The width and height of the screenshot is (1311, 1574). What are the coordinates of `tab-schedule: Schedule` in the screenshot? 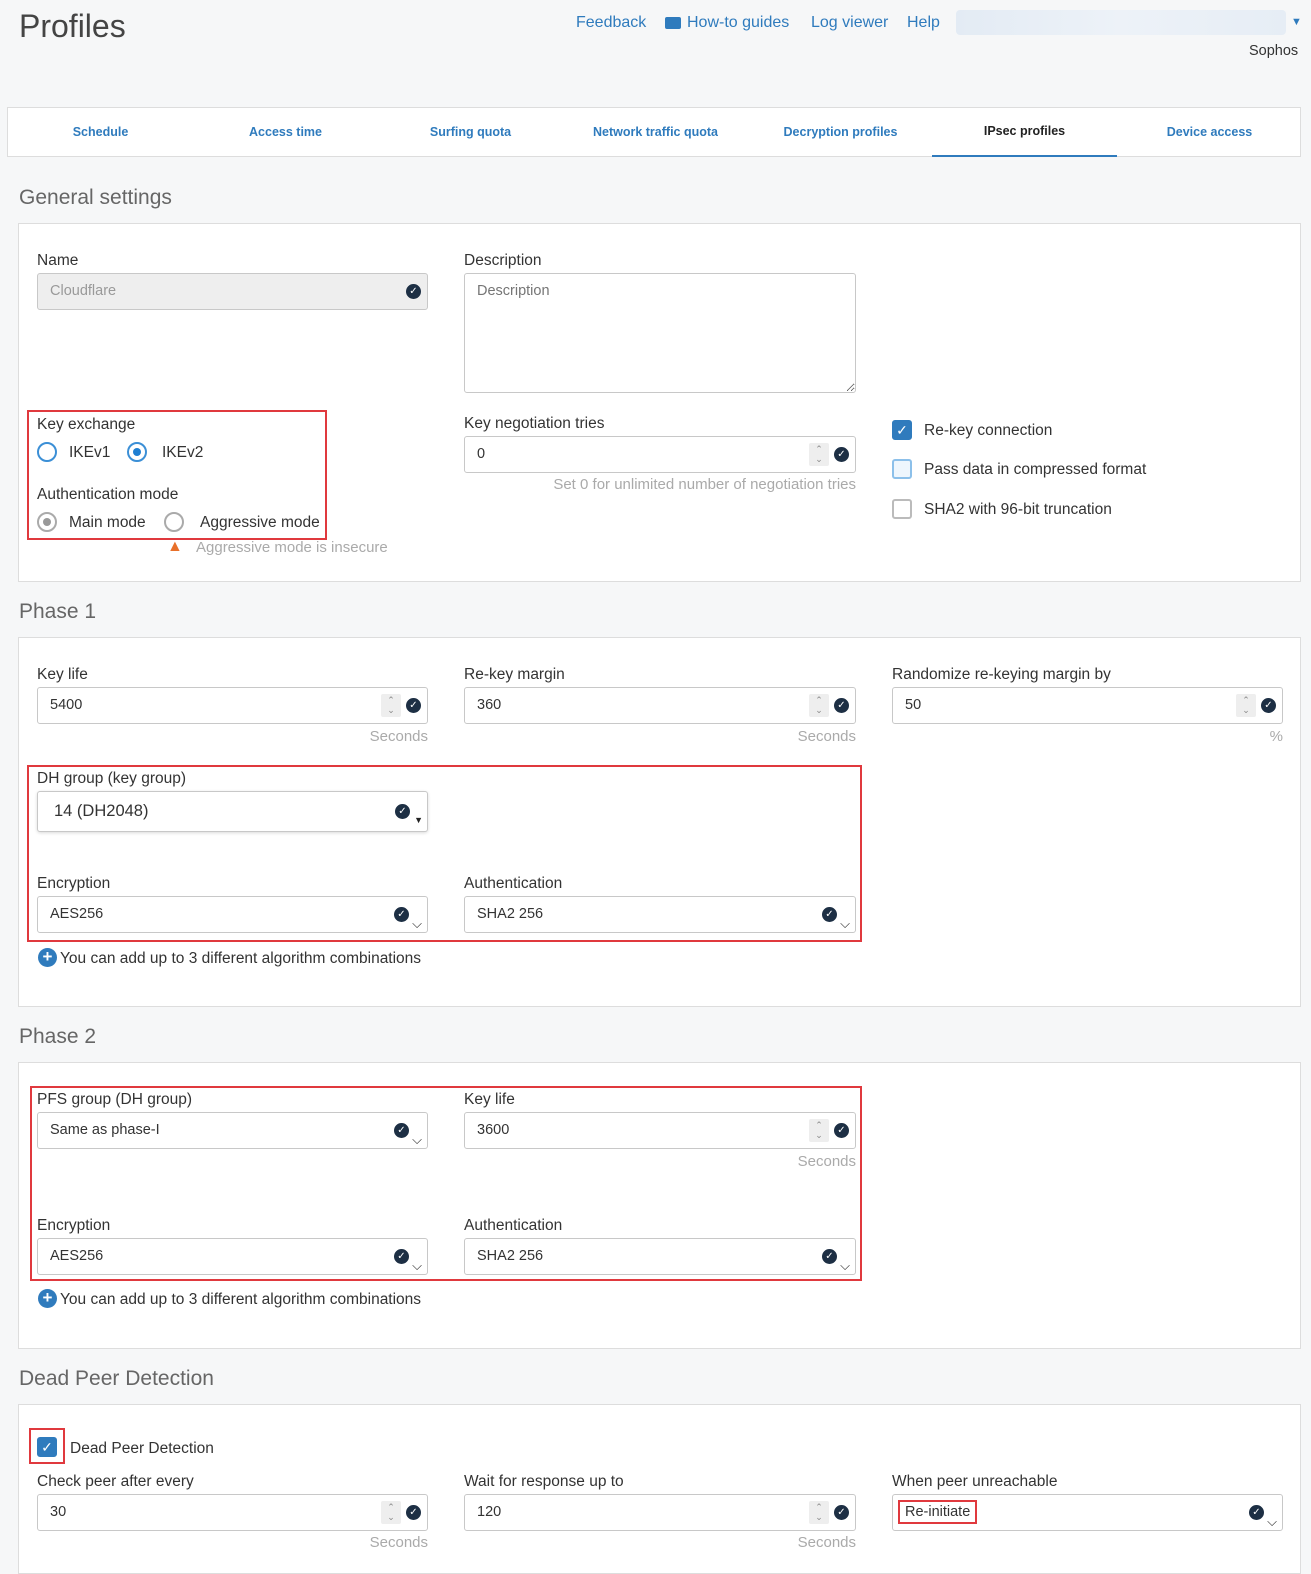 It's located at (100, 132).